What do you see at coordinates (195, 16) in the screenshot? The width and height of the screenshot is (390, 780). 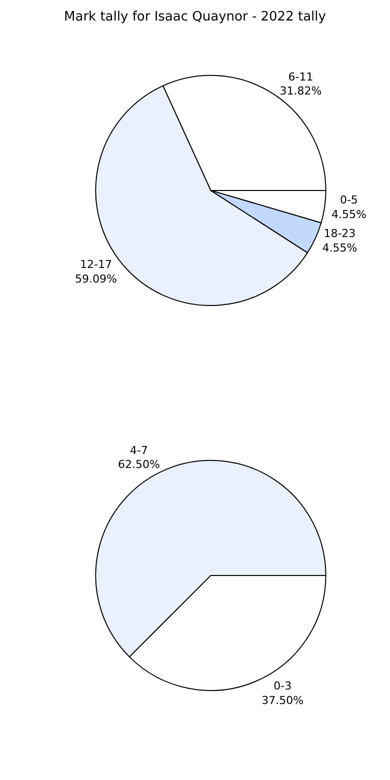 I see `chart-title: Mark tally for Isaac Quaynor - 2022 tally` at bounding box center [195, 16].